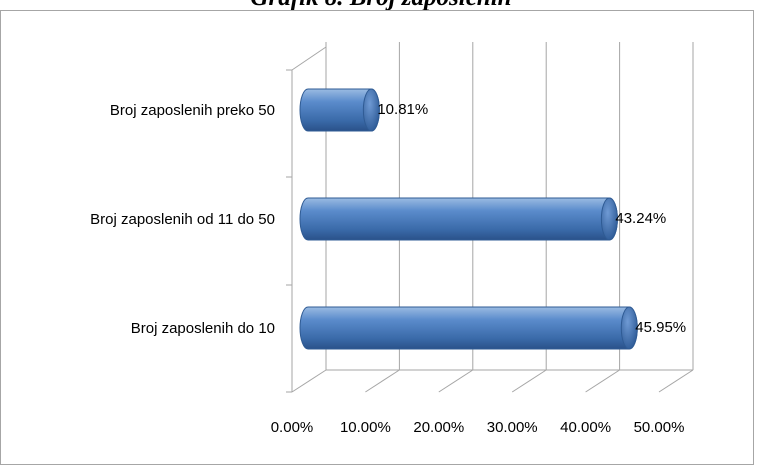 The image size is (762, 465). Describe the element at coordinates (203, 328) in the screenshot. I see `category-label: Broj zaposlenih do 10` at that location.